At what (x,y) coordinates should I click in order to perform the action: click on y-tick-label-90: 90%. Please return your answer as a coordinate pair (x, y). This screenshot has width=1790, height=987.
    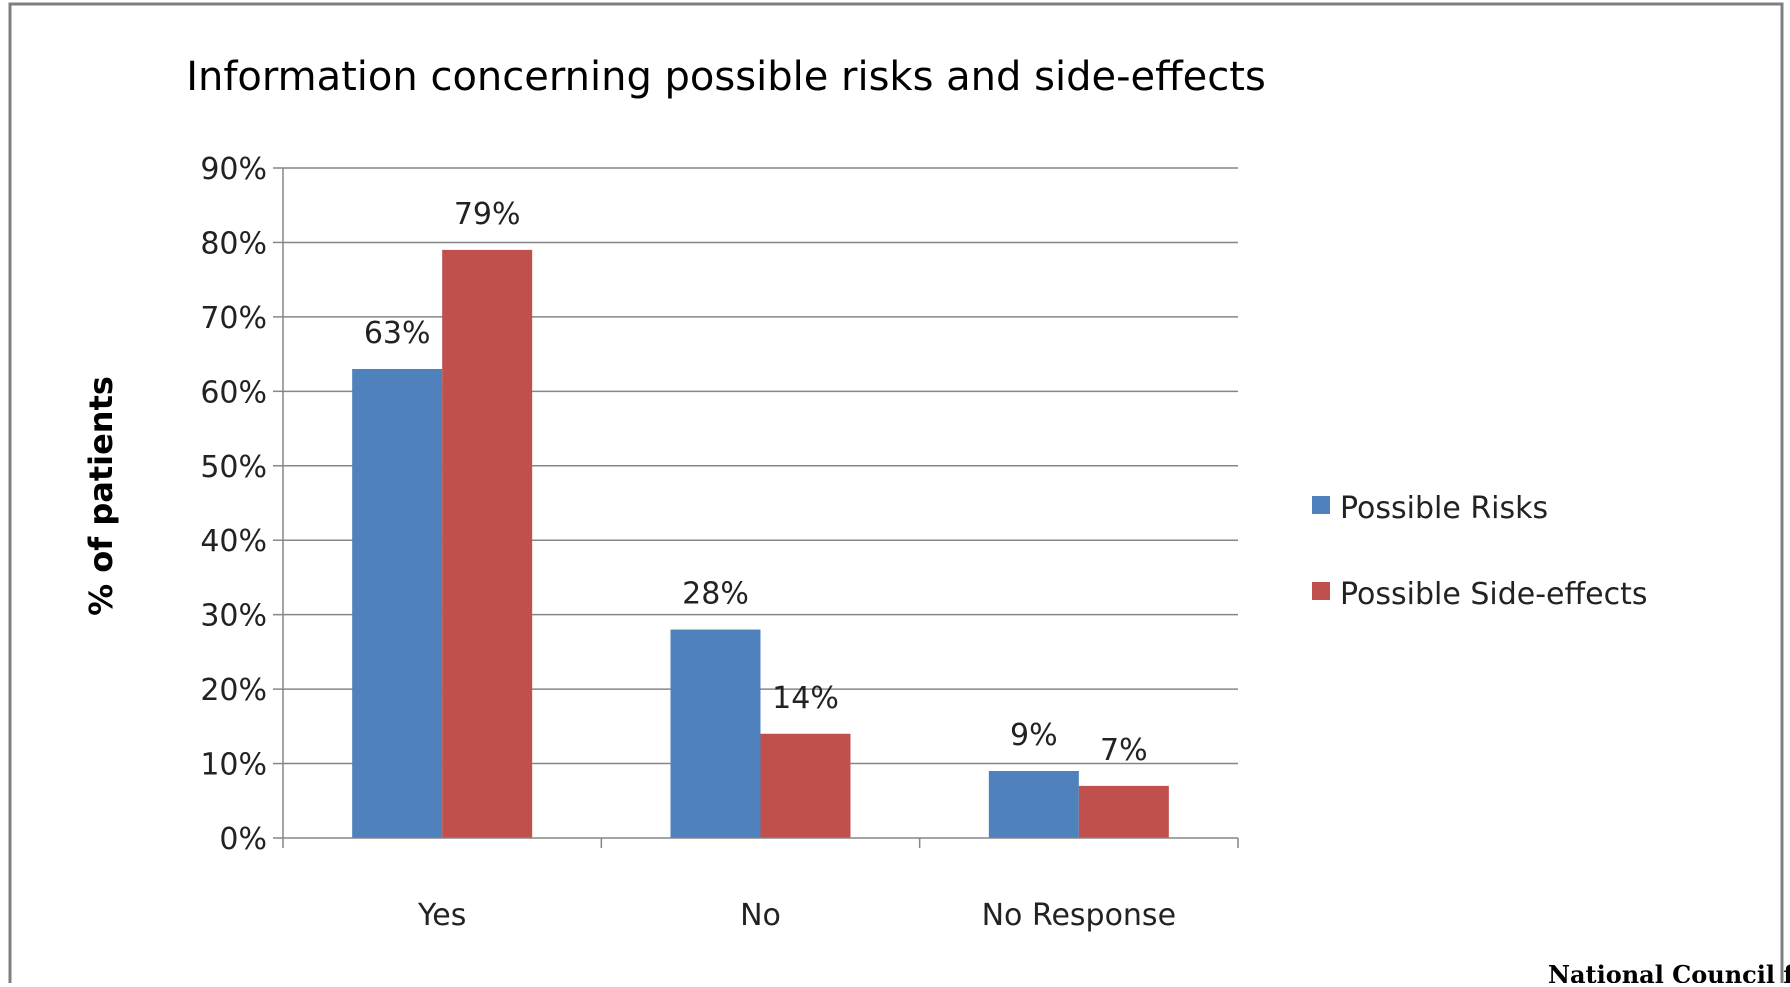
    Looking at the image, I should click on (233, 169).